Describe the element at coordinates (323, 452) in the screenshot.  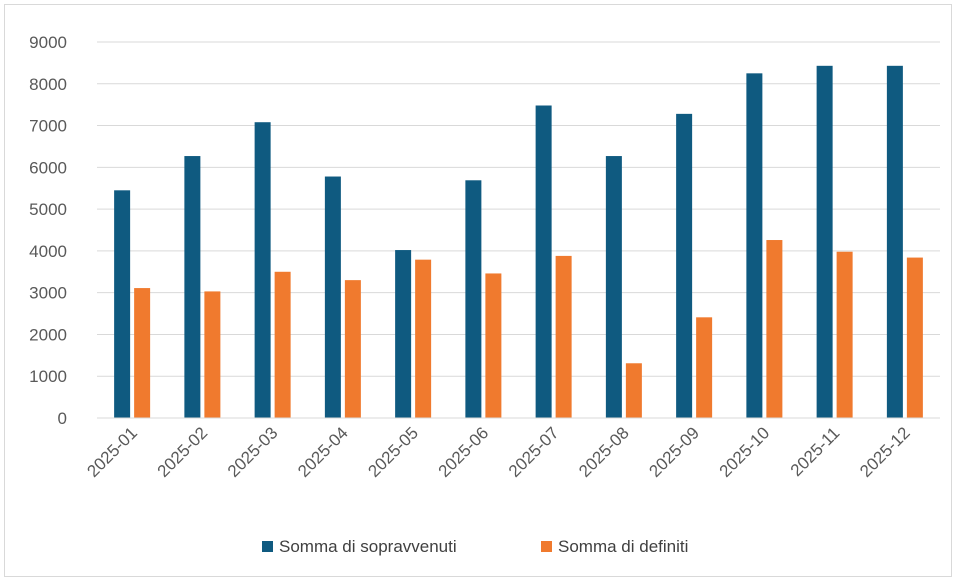
I see `x-tick-label: 2025-04` at that location.